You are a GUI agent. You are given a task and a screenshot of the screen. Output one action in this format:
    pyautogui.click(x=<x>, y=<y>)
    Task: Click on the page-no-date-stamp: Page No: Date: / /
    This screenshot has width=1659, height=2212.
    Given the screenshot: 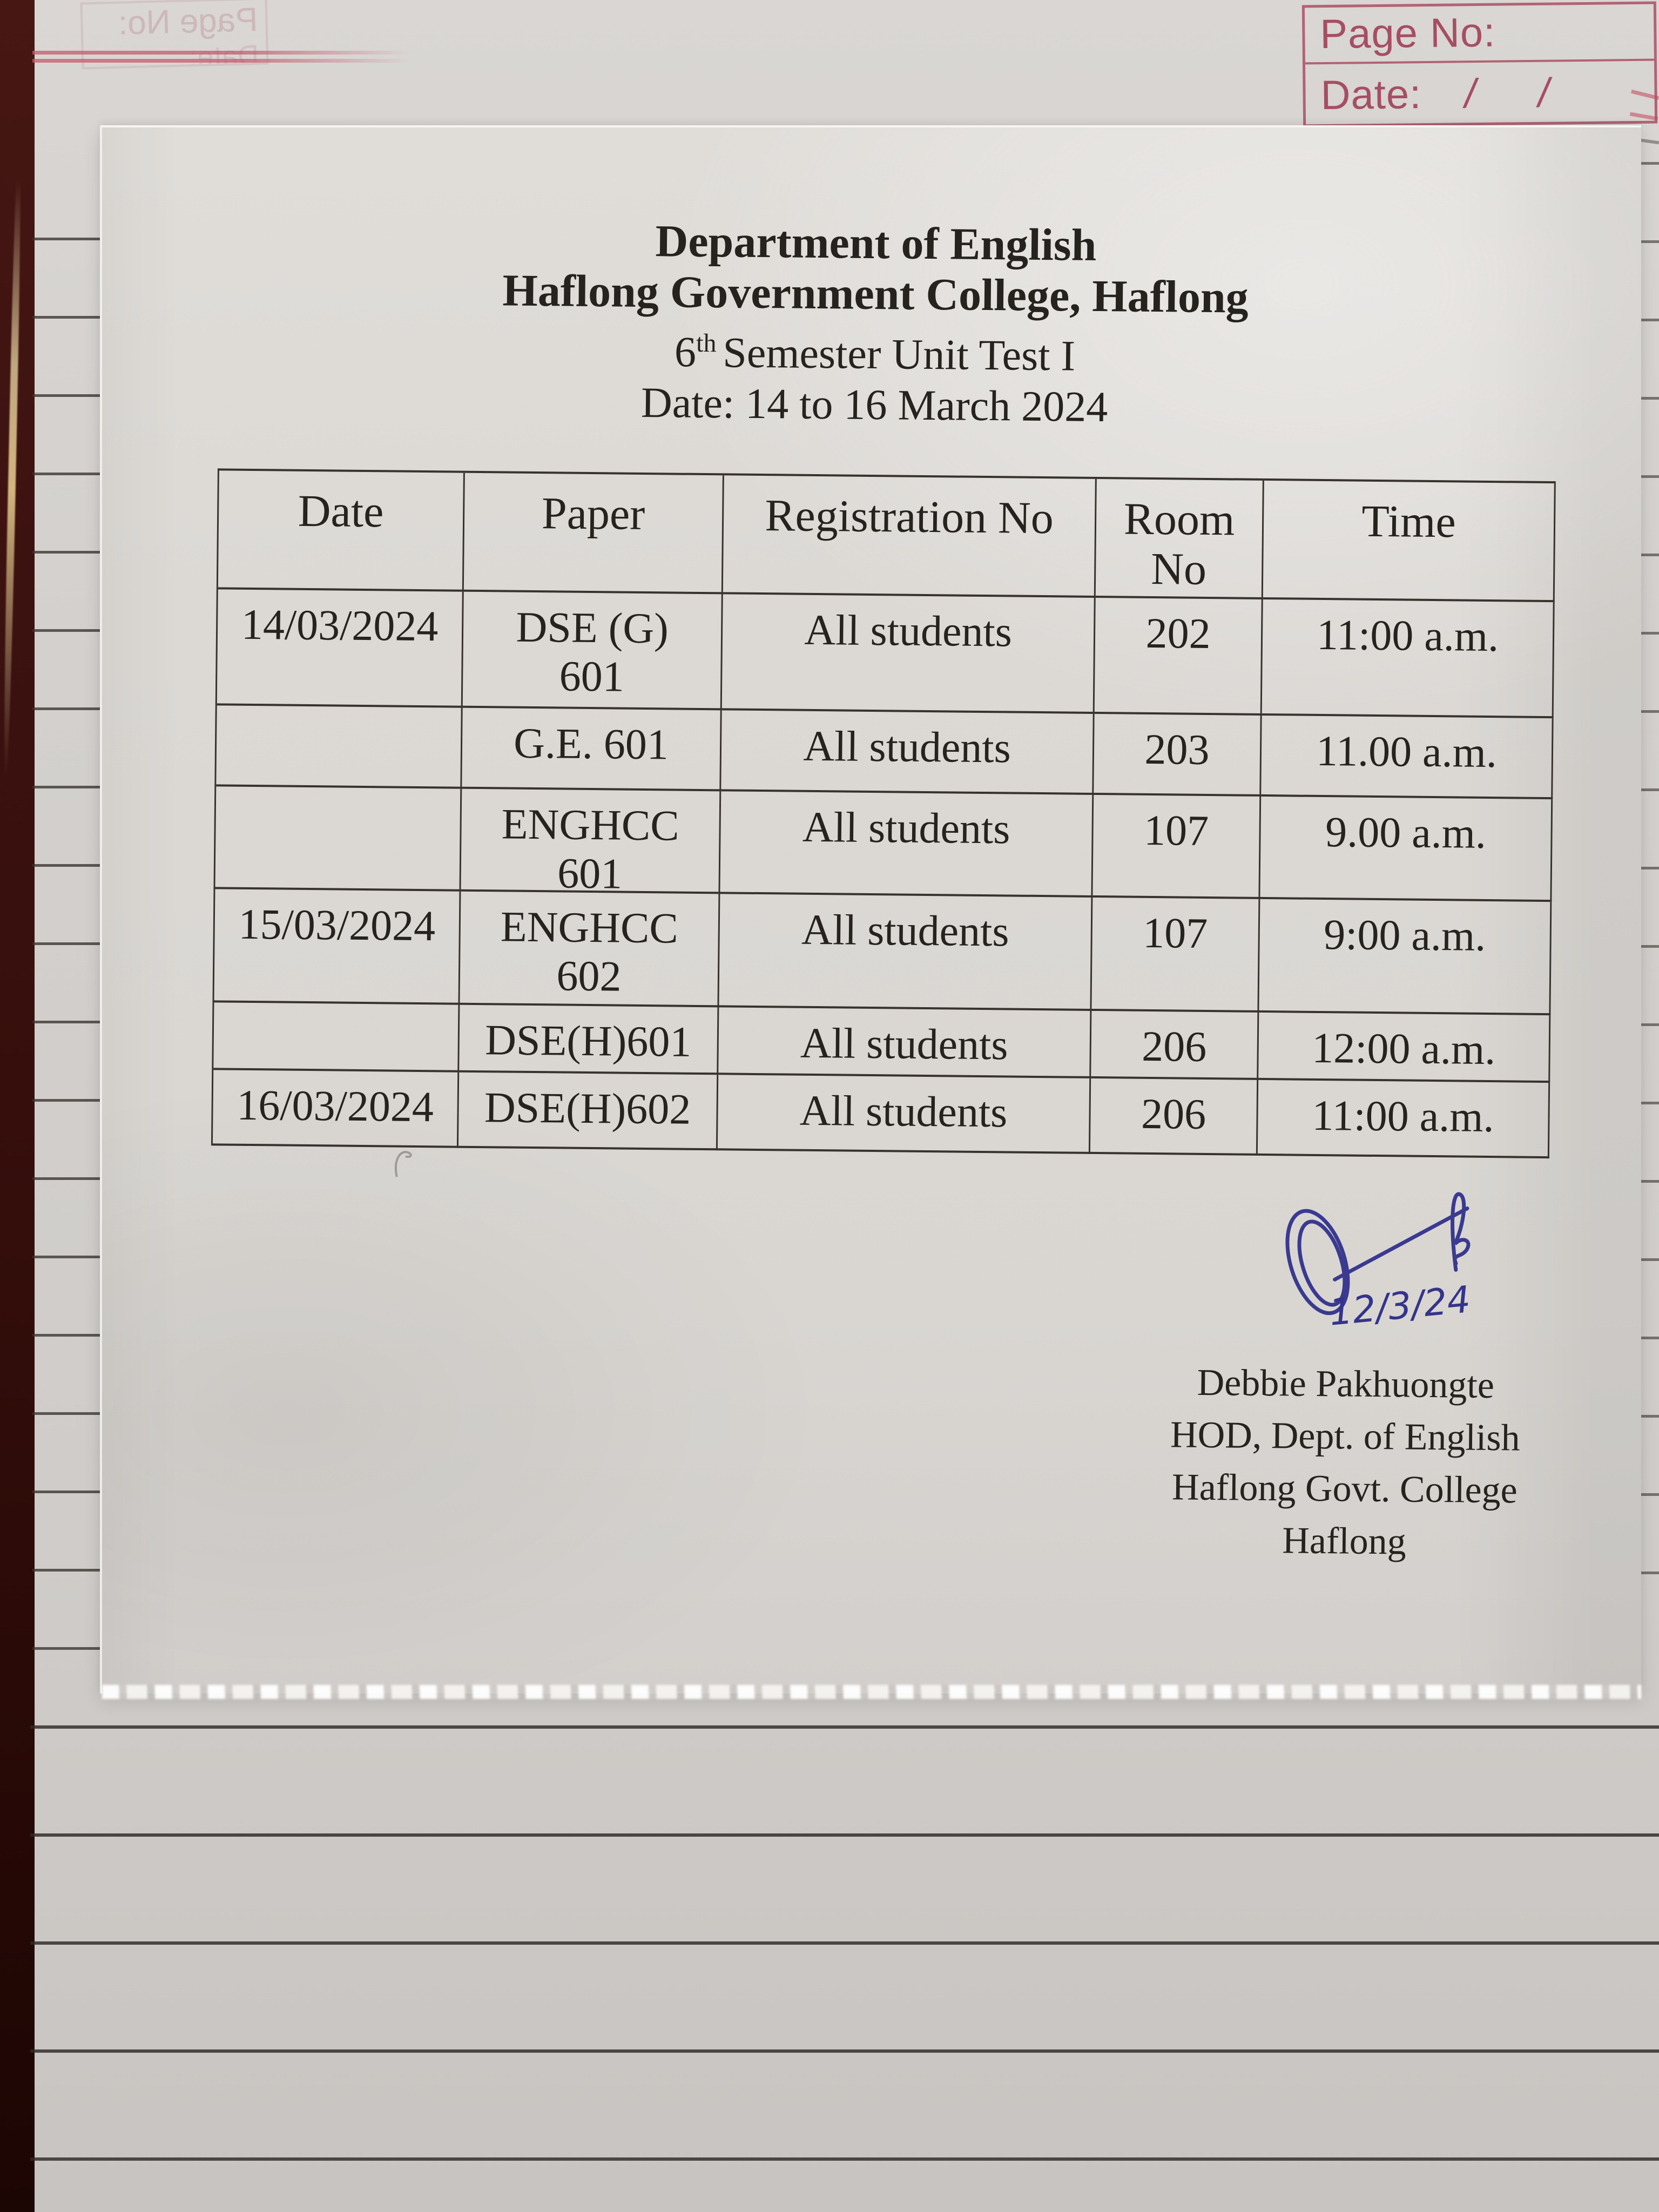 What is the action you would take?
    pyautogui.click(x=1479, y=64)
    